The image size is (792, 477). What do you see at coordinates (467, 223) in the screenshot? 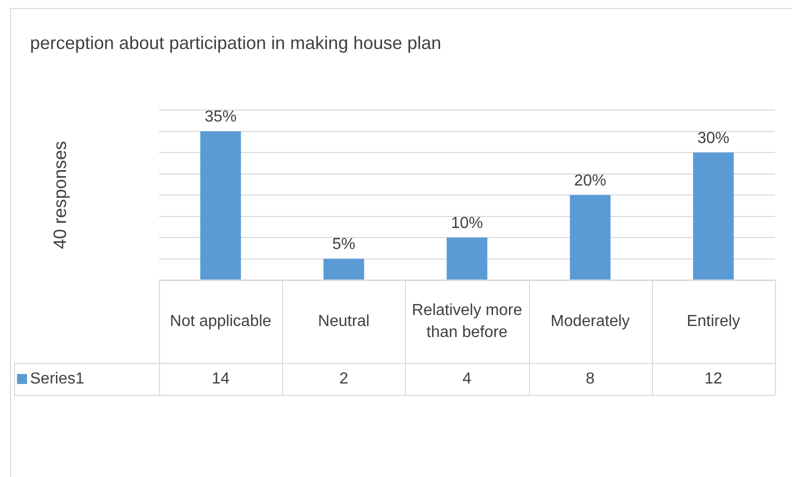
I see `annotation: 10%` at bounding box center [467, 223].